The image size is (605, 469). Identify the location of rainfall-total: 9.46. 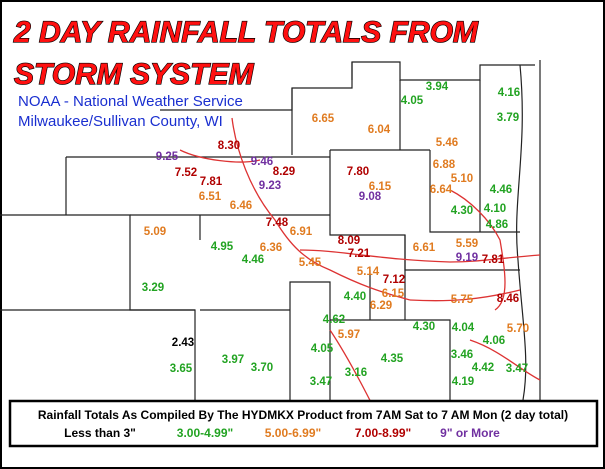
(262, 162).